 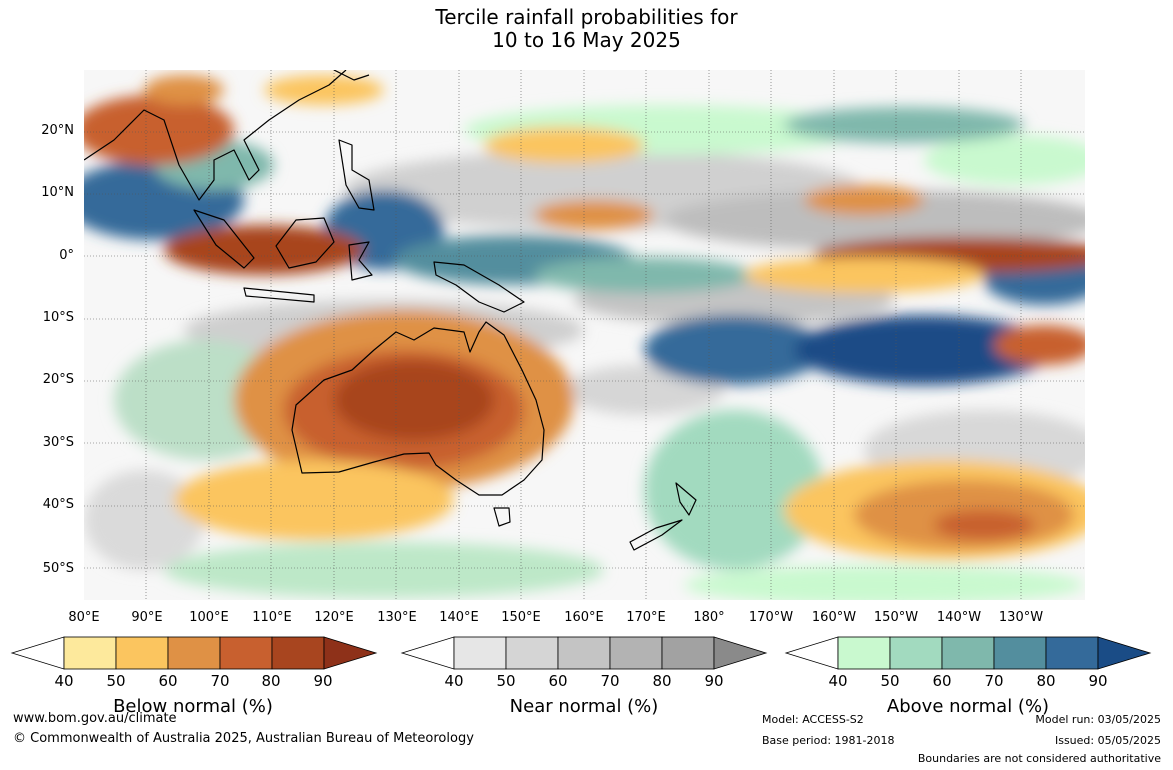 What do you see at coordinates (220, 681) in the screenshot?
I see `colorbar-below-tick: 70` at bounding box center [220, 681].